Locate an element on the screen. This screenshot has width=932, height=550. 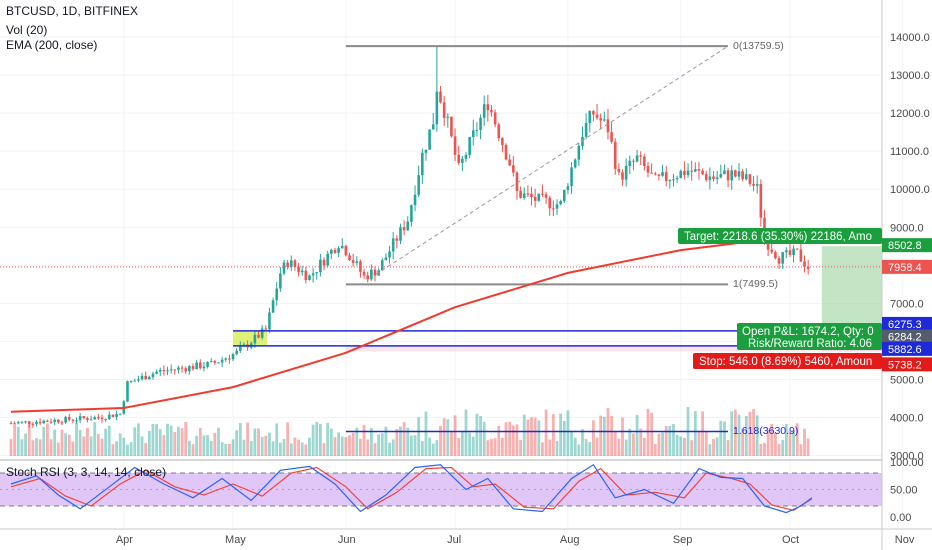
target-box: Target: 2218.6 (35.30%) 22186, Amo is located at coordinates (780, 236).